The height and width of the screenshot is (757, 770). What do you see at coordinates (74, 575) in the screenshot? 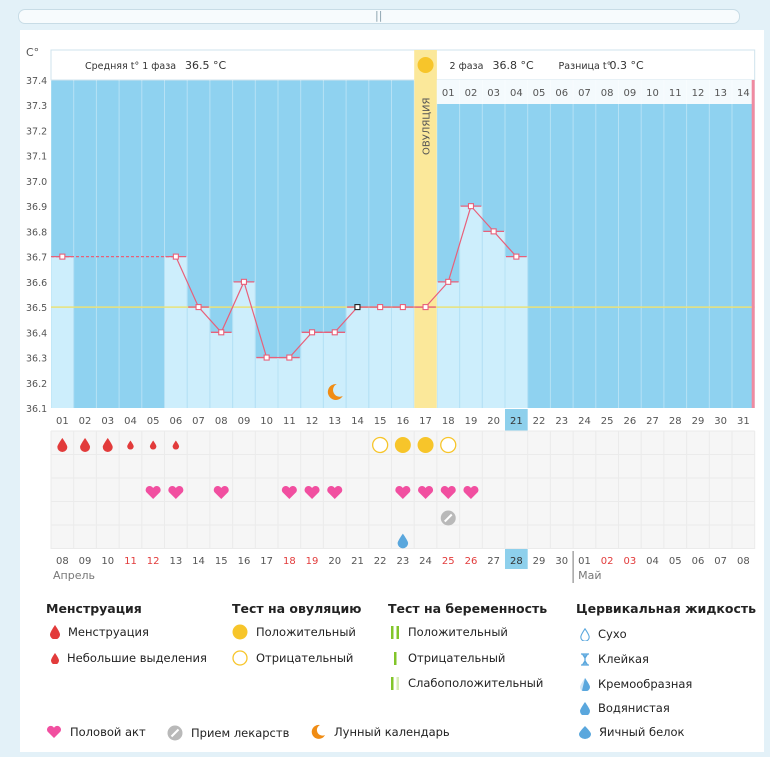
I see `month-label-april: Апрель` at bounding box center [74, 575].